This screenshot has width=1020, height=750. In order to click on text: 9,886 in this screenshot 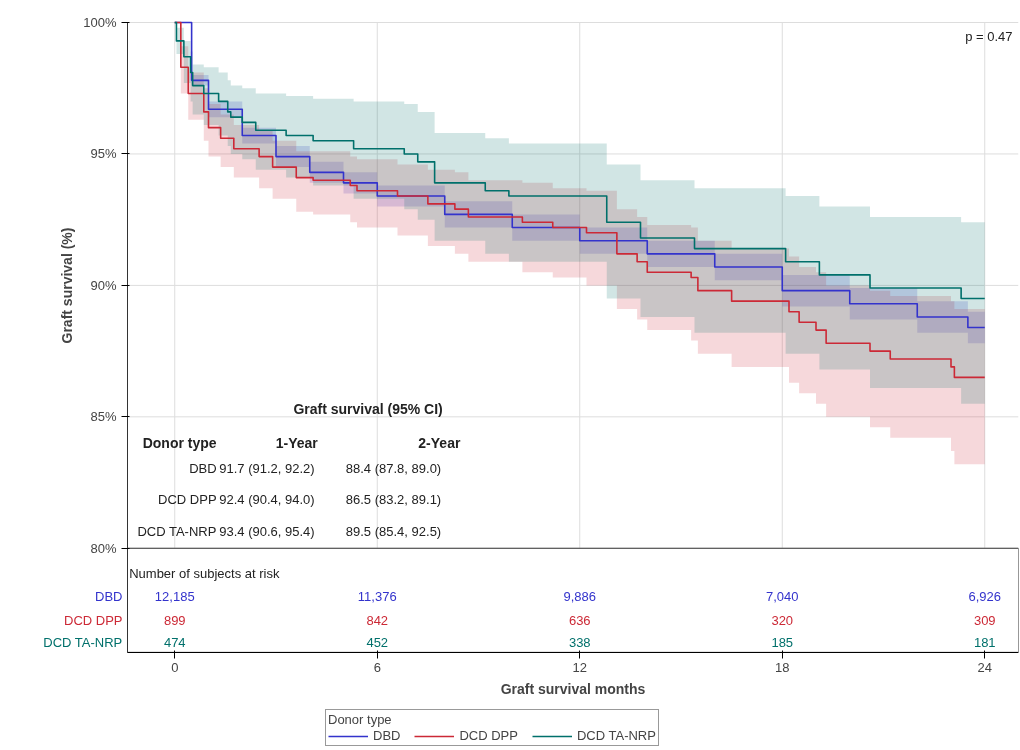, I will do `click(580, 596)`.